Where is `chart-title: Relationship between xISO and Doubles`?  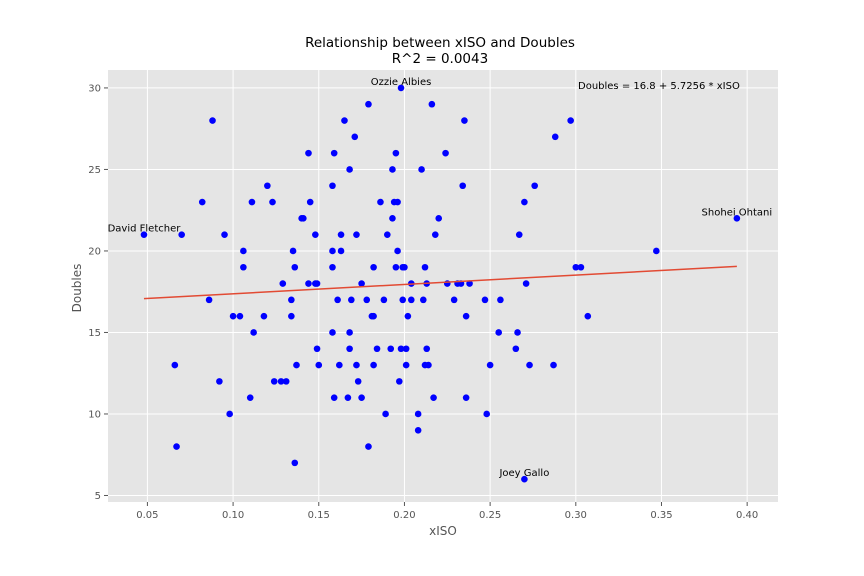 chart-title: Relationship between xISO and Doubles is located at coordinates (440, 43).